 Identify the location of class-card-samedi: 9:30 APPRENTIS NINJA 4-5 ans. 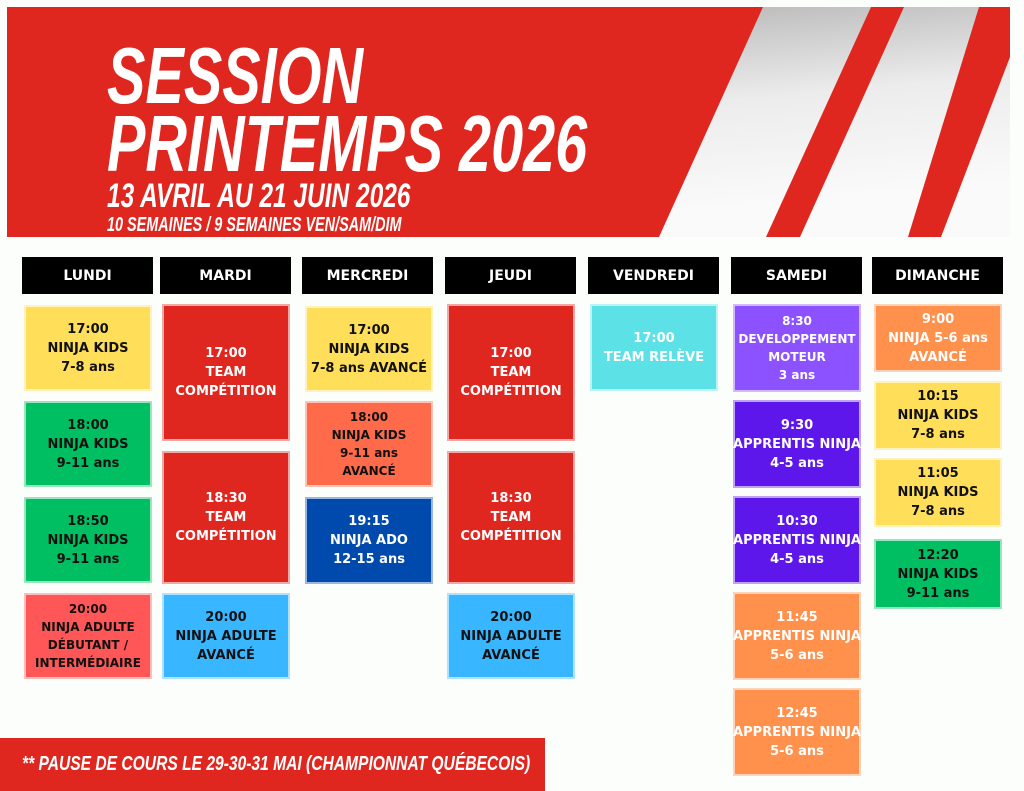
(797, 444).